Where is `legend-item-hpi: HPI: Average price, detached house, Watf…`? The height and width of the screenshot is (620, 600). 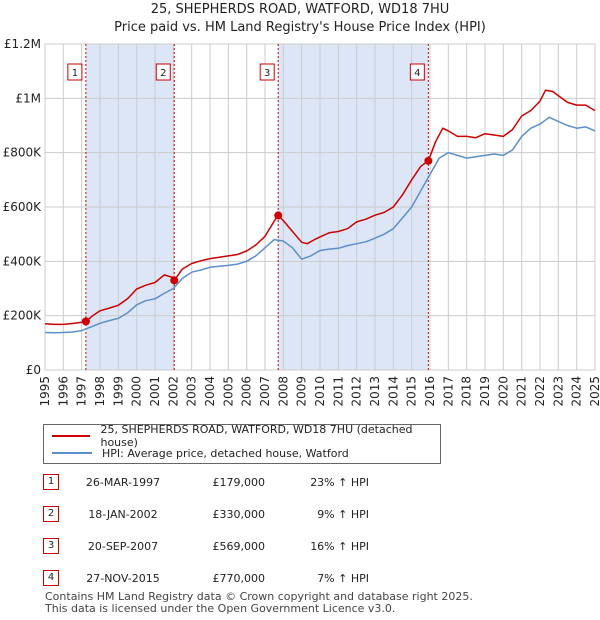 legend-item-hpi: HPI: Average price, detached house, Watf… is located at coordinates (200, 453).